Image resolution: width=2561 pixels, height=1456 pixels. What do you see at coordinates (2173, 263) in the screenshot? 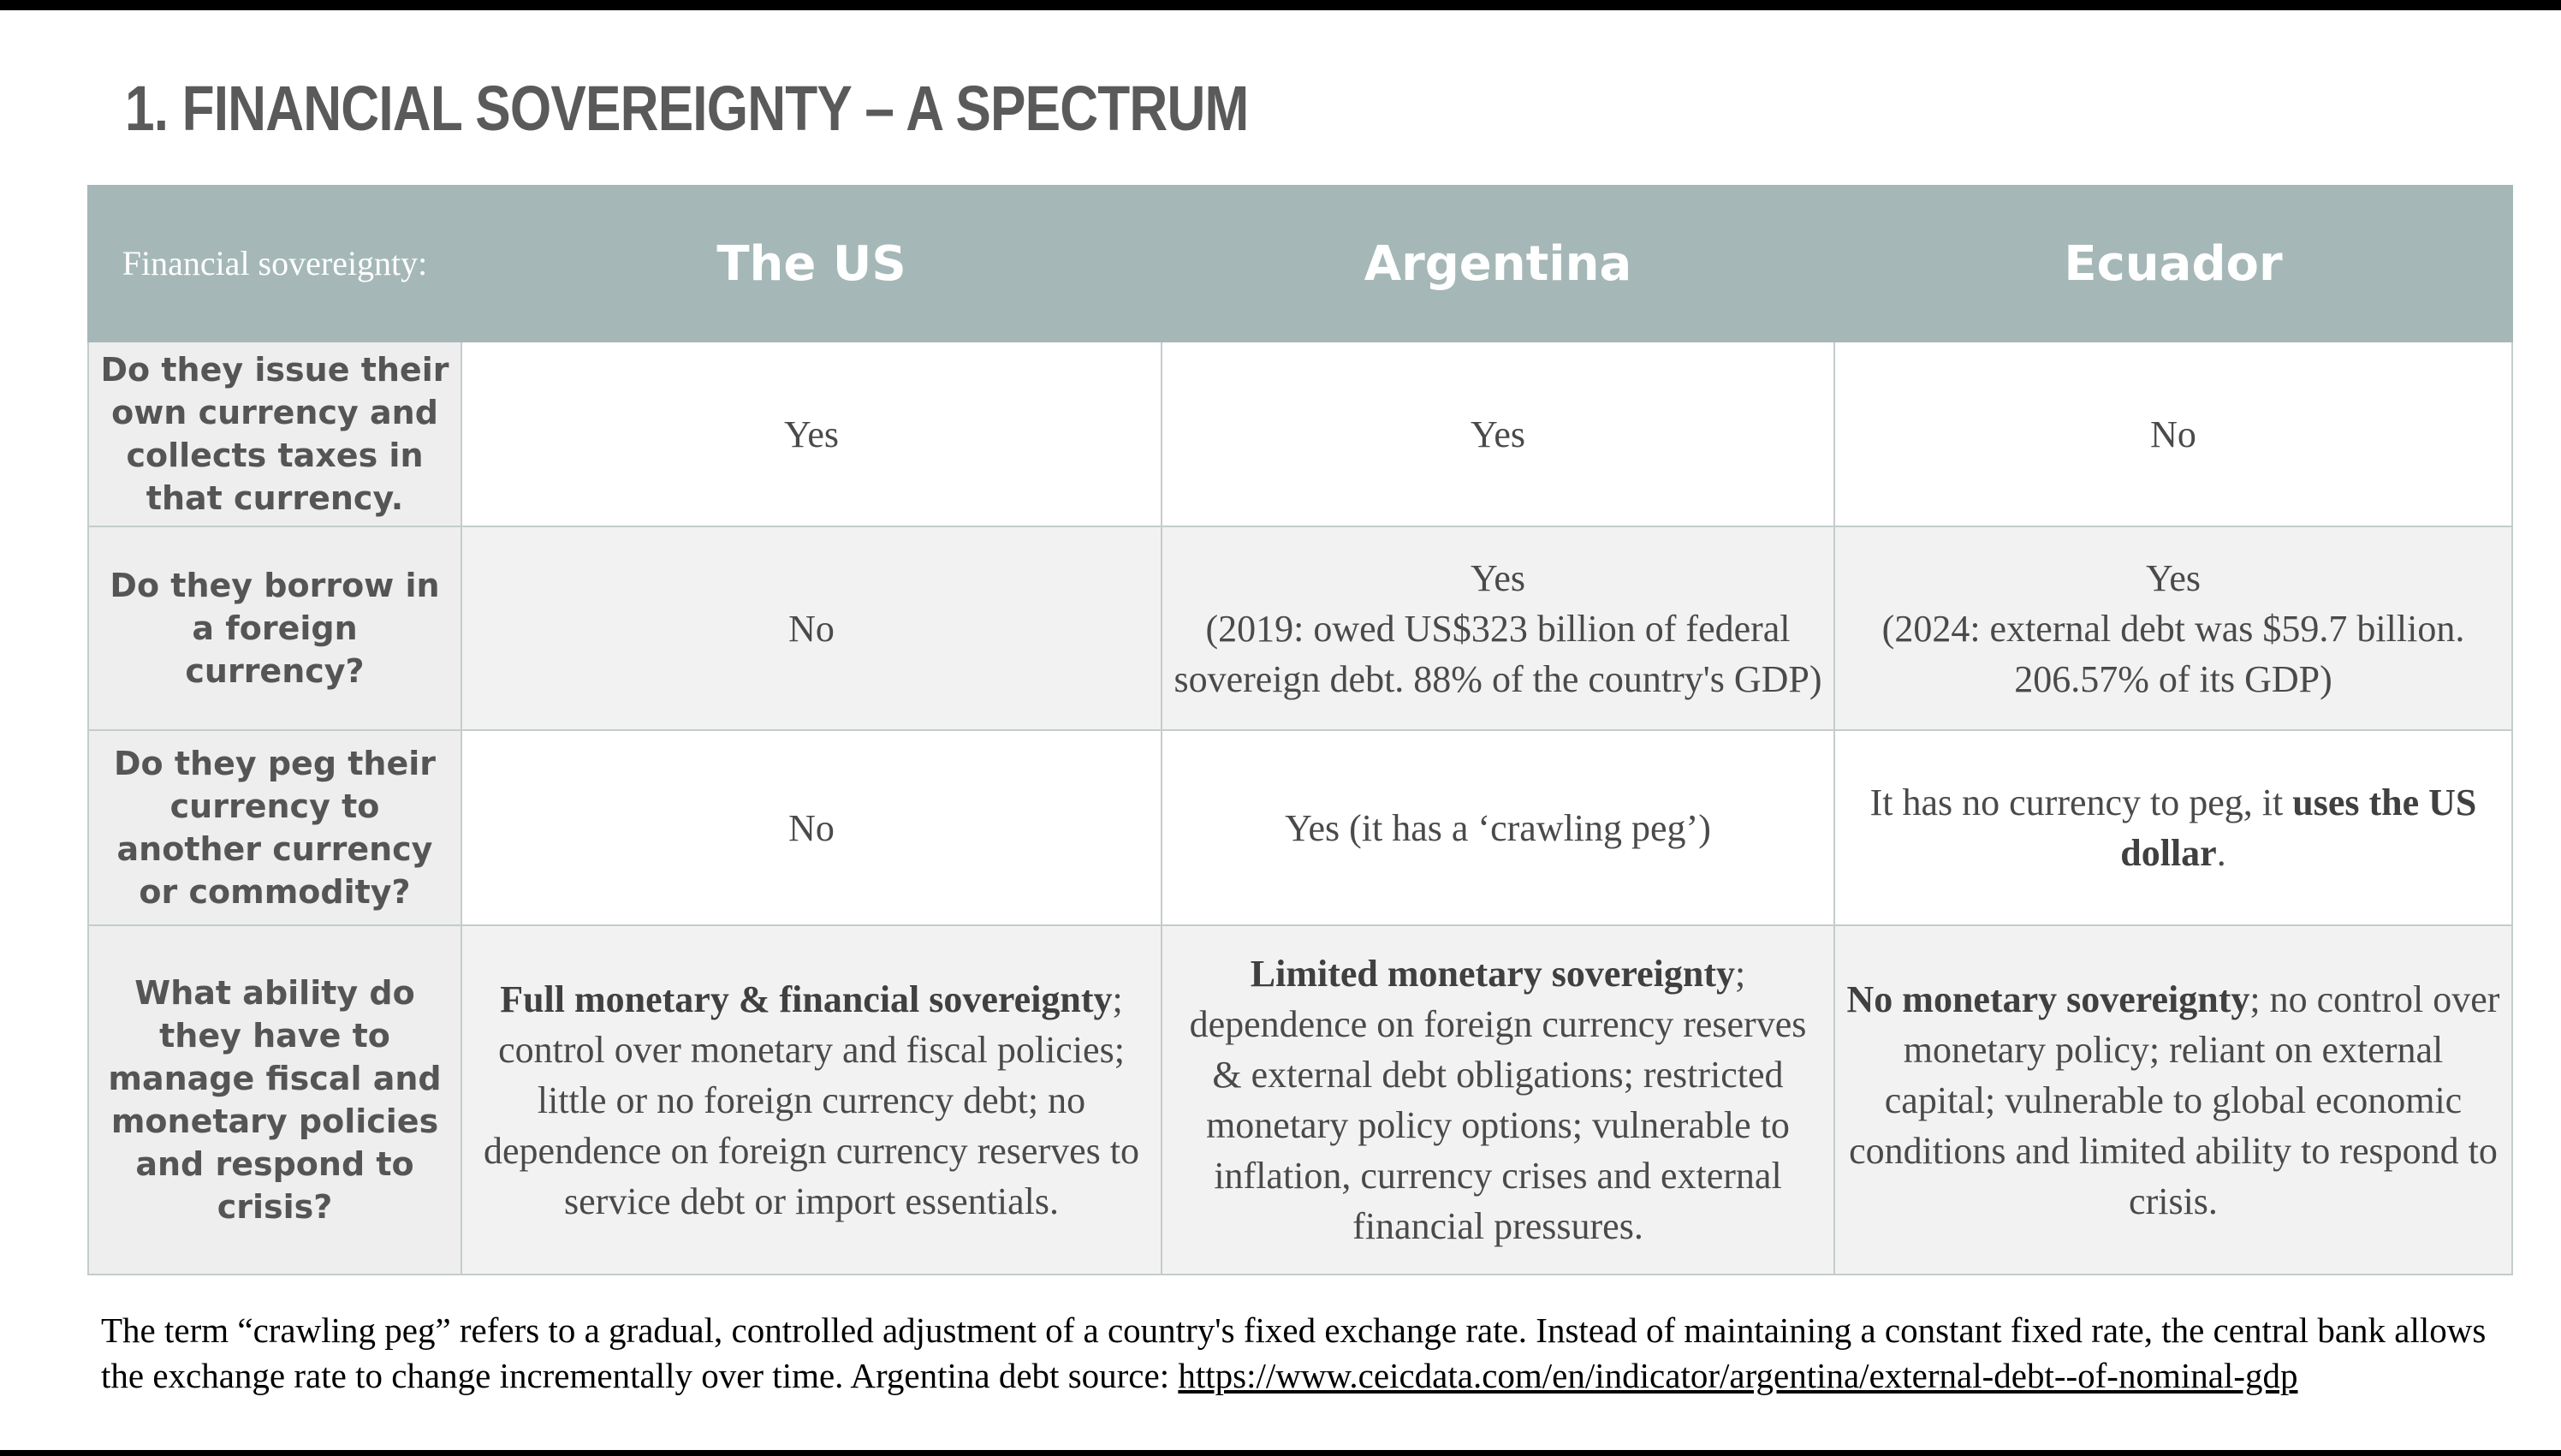
I see `column-header-ecuador: Ecuador` at bounding box center [2173, 263].